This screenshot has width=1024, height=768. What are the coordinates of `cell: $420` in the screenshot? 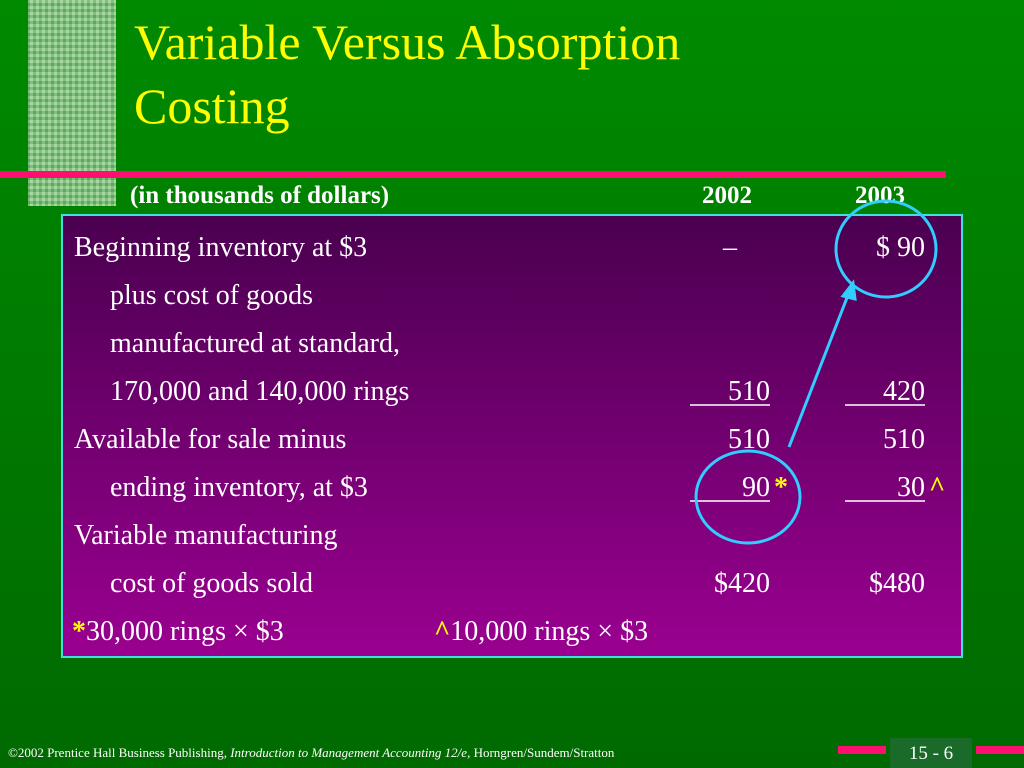 It's located at (742, 583).